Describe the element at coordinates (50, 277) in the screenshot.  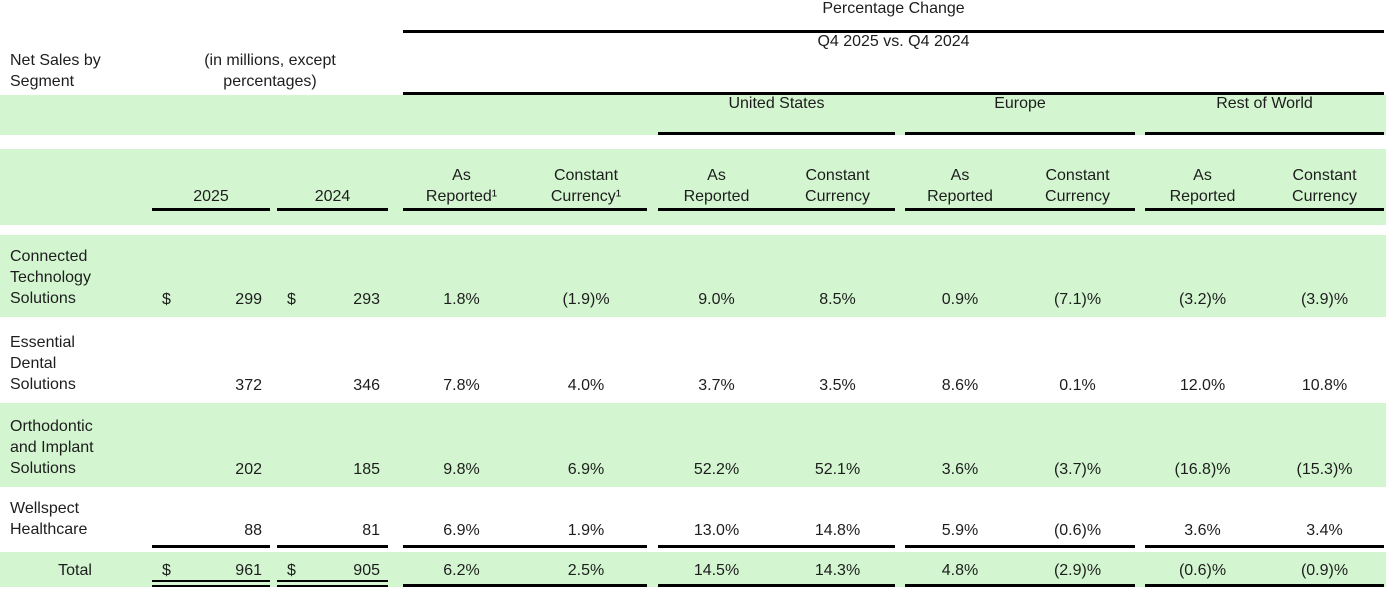
I see `segment-label: Connected Technology Solutions` at that location.